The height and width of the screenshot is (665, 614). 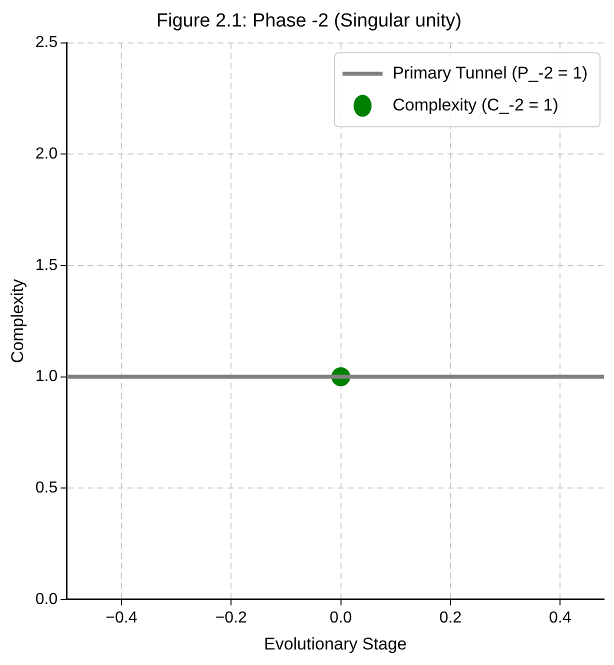 What do you see at coordinates (46, 599) in the screenshot?
I see `y-tick-label: 0.0` at bounding box center [46, 599].